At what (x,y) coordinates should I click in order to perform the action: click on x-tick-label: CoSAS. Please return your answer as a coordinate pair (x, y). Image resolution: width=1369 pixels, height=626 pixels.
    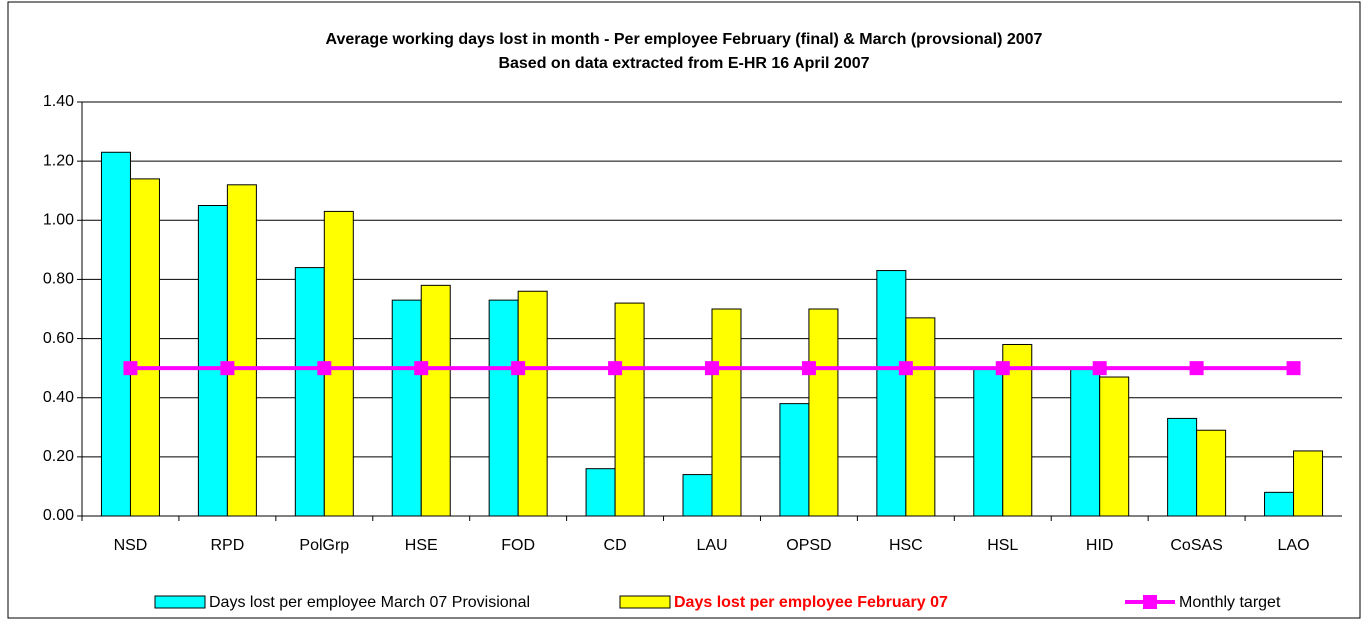
    Looking at the image, I should click on (1196, 545).